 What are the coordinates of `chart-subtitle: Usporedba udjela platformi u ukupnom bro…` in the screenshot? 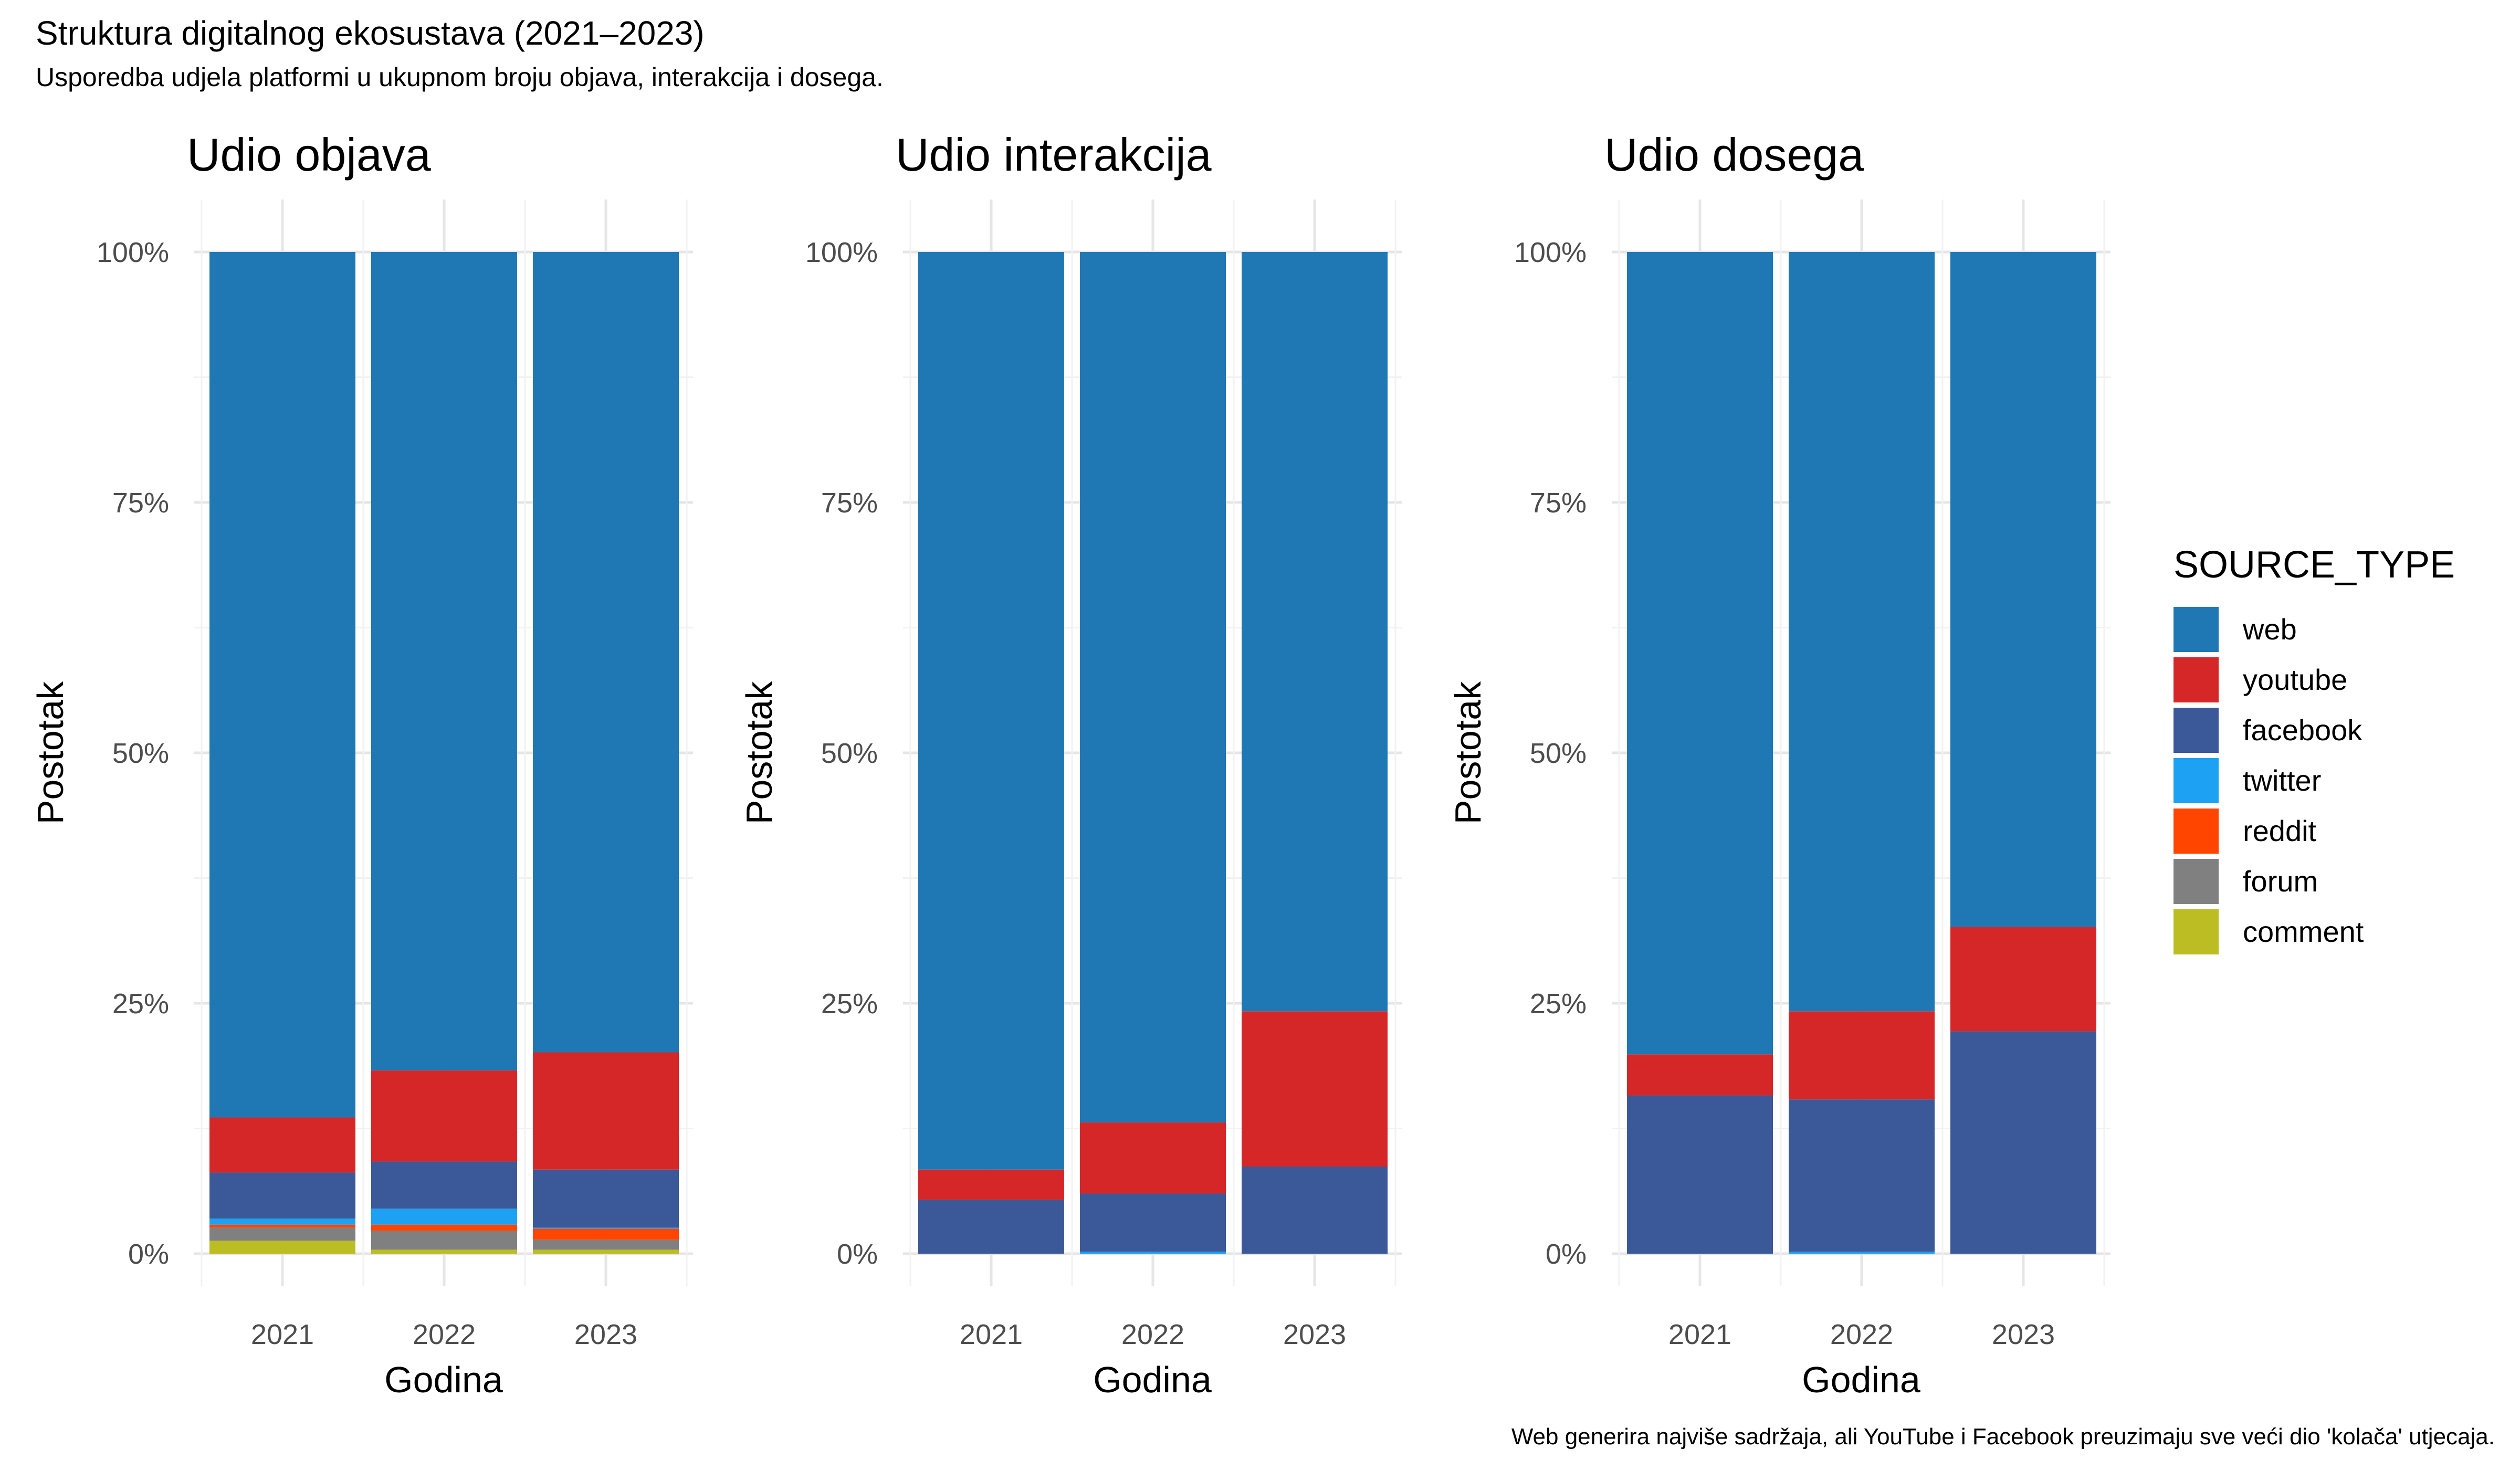 It's located at (460, 77).